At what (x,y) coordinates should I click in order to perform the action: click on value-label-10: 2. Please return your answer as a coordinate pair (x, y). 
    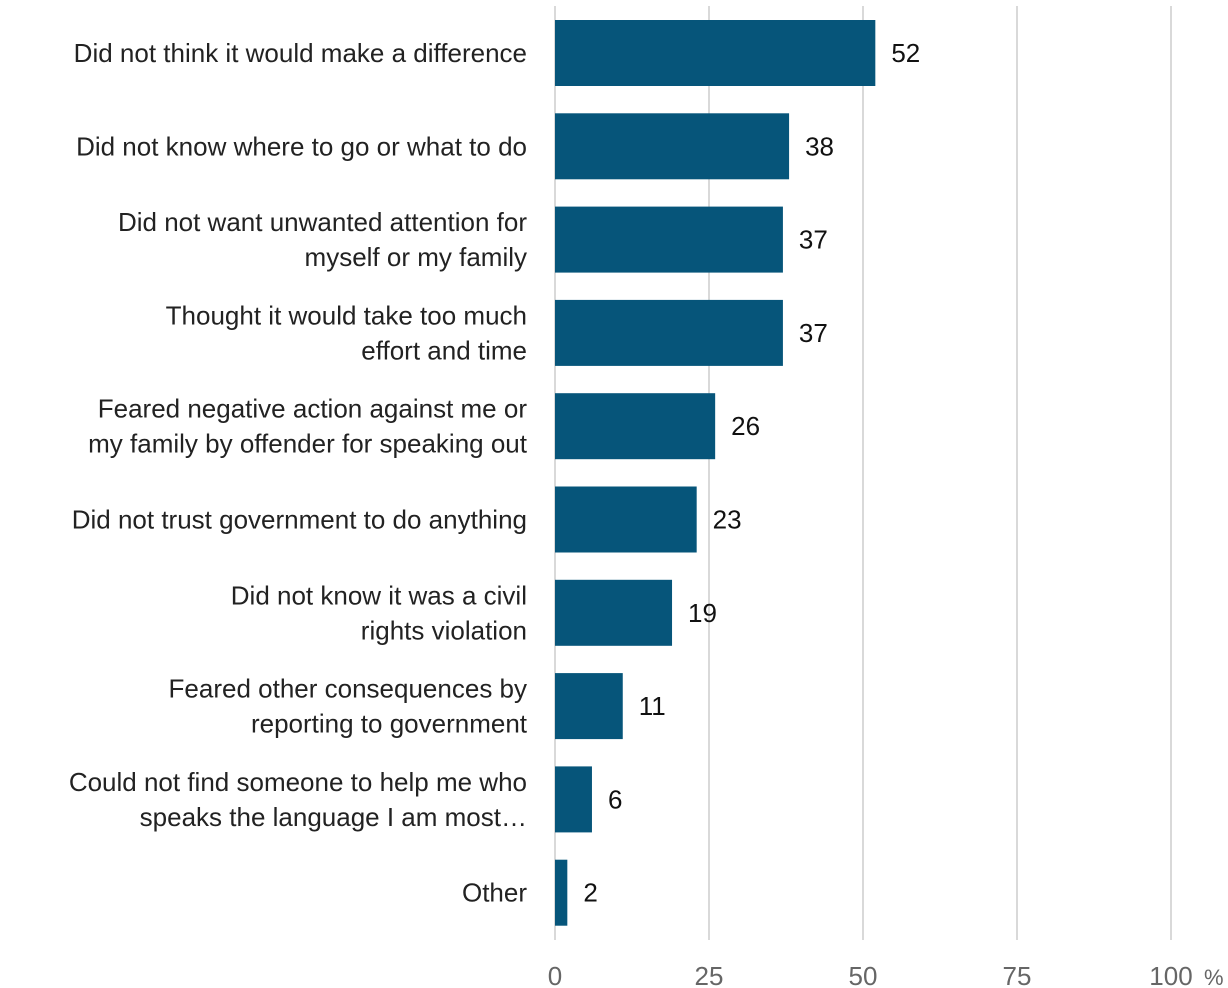
    Looking at the image, I should click on (590, 893).